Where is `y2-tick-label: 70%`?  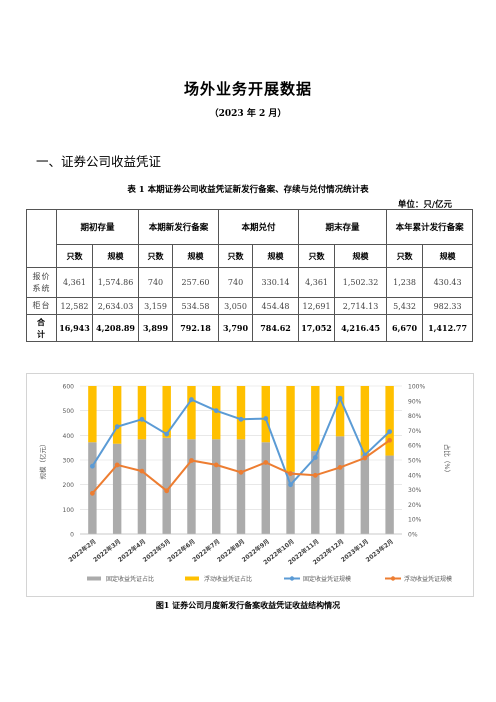
y2-tick-label: 70% is located at coordinates (415, 431).